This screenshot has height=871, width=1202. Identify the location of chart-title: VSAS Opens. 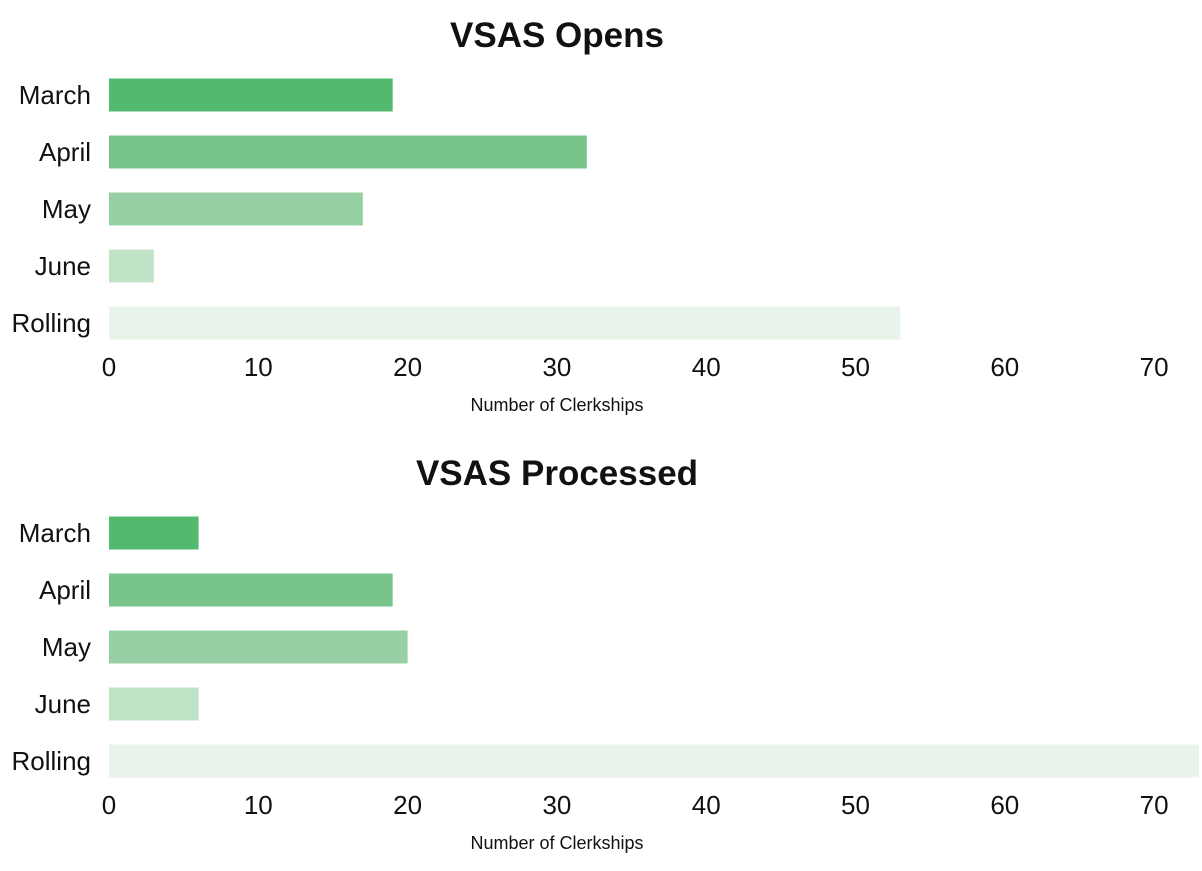
(557, 35).